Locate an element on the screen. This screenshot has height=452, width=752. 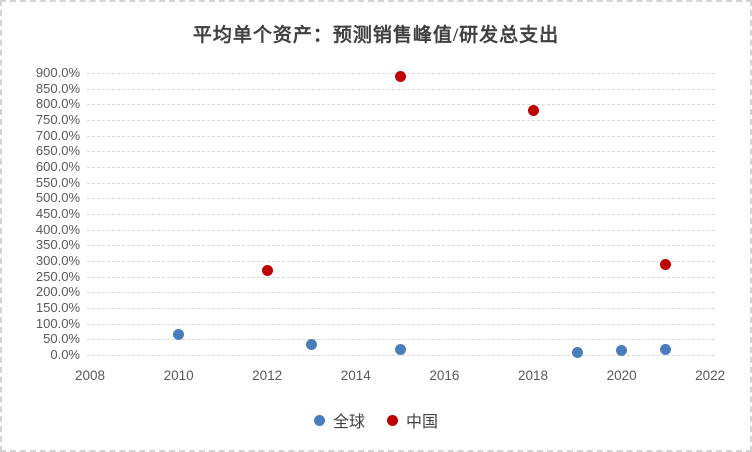
x-axis-tick-label: 2010 is located at coordinates (178, 375).